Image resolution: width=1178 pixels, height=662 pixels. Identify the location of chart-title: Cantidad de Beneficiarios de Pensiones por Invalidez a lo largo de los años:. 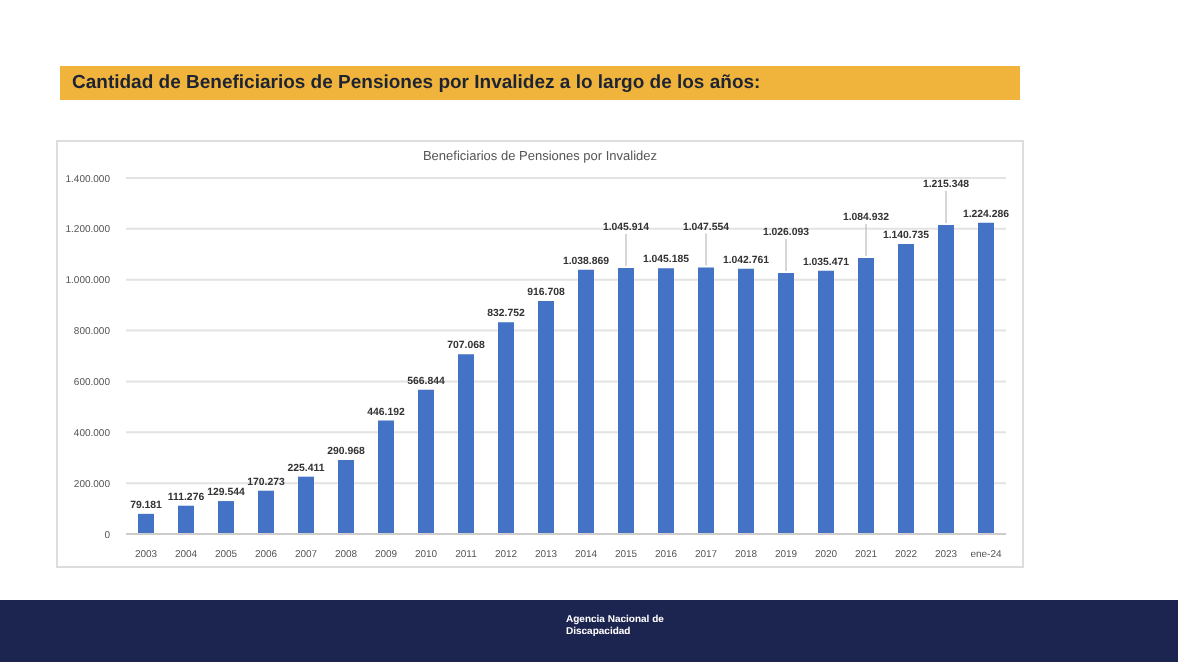
(540, 83).